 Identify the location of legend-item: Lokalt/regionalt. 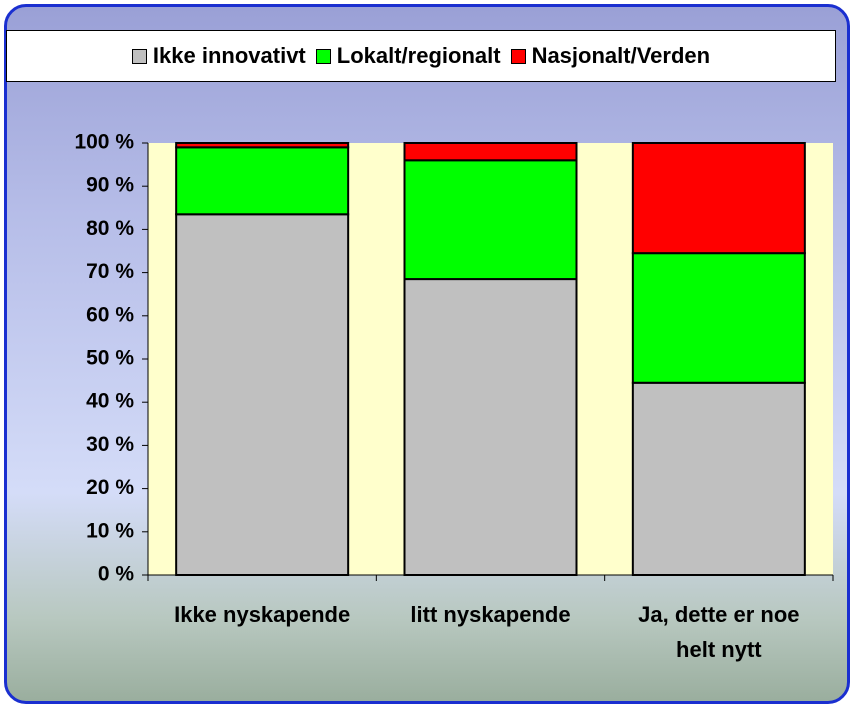
(408, 56).